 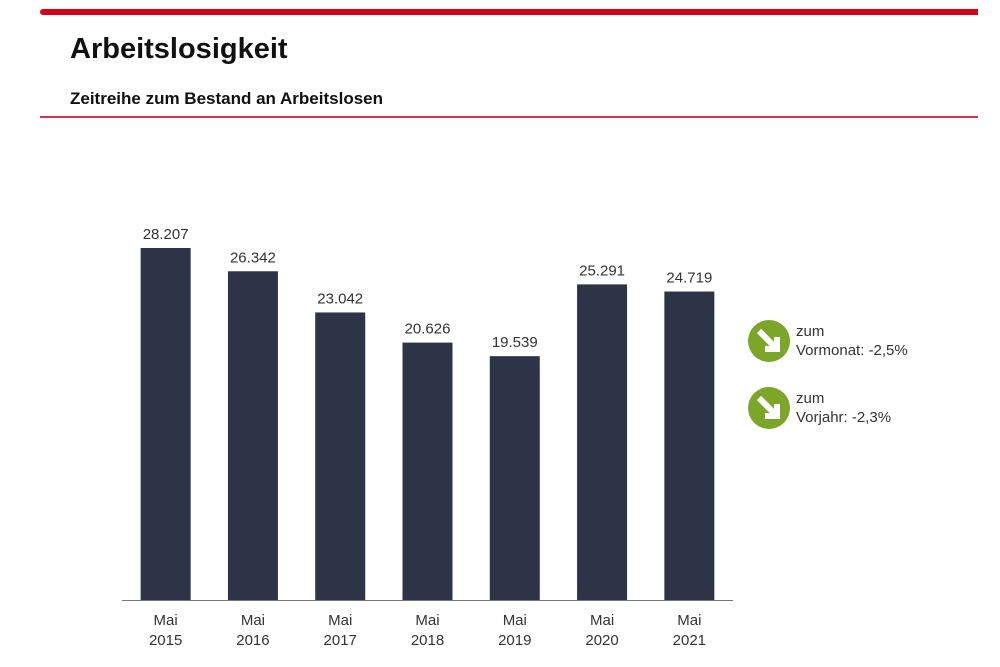 What do you see at coordinates (852, 350) in the screenshot?
I see `indicator-line2: Vormonat: -2,5%` at bounding box center [852, 350].